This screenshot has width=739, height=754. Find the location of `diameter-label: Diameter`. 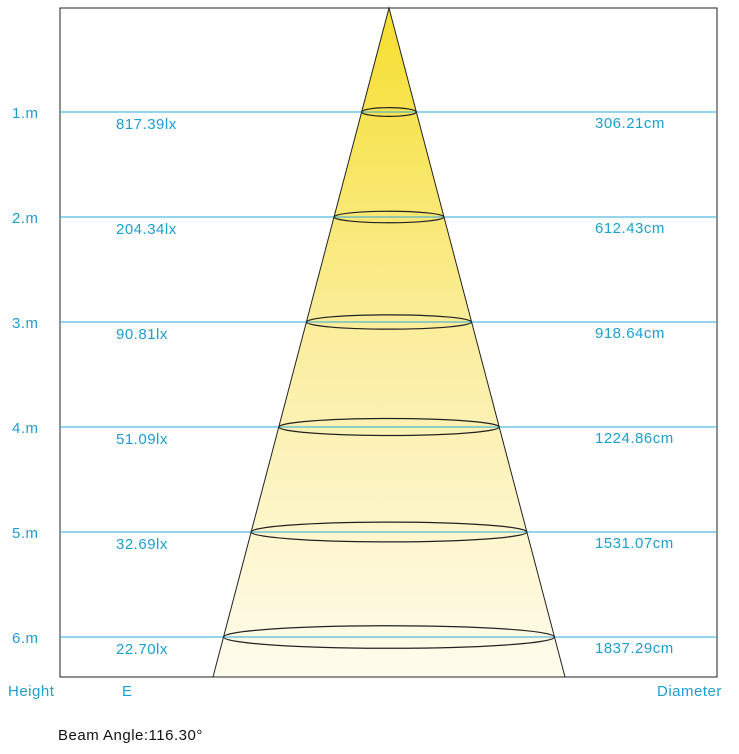

diameter-label: Diameter is located at coordinates (689, 691).